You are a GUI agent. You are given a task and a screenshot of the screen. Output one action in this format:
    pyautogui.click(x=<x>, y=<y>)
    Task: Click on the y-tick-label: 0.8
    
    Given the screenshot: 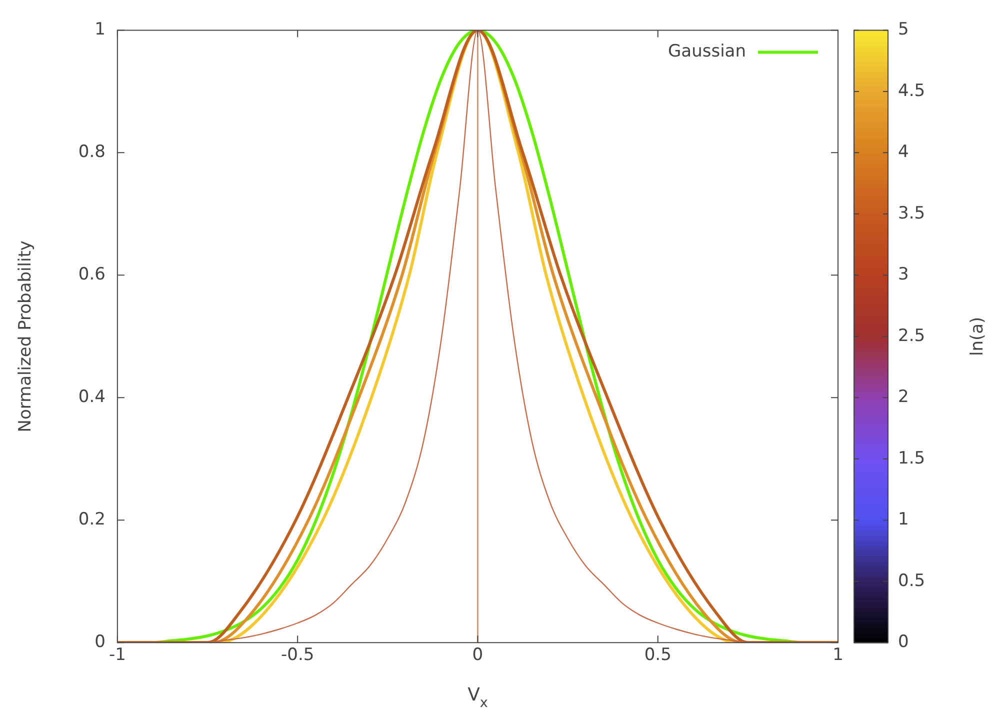 What is the action you would take?
    pyautogui.click(x=92, y=152)
    